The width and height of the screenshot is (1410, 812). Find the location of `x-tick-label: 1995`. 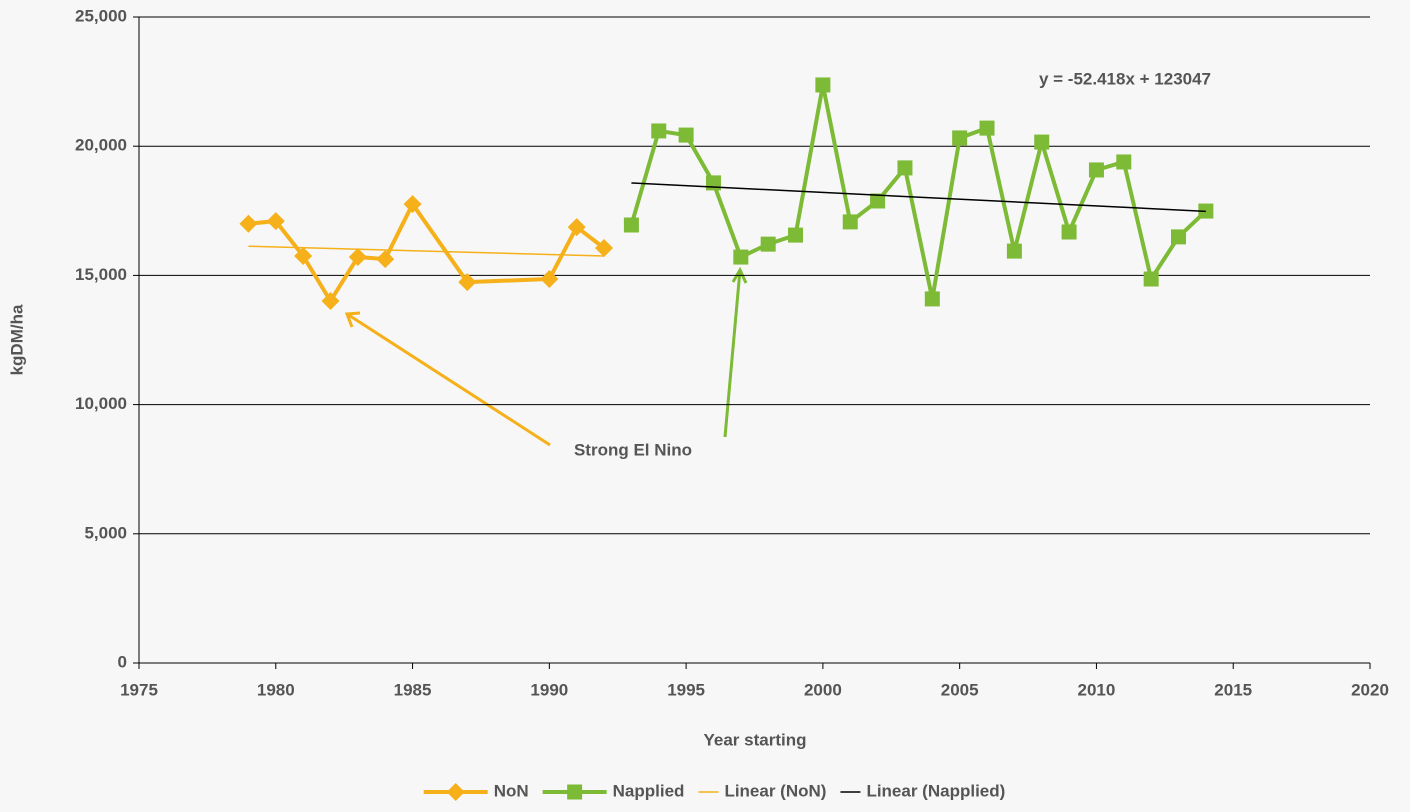

x-tick-label: 1995 is located at coordinates (686, 689).